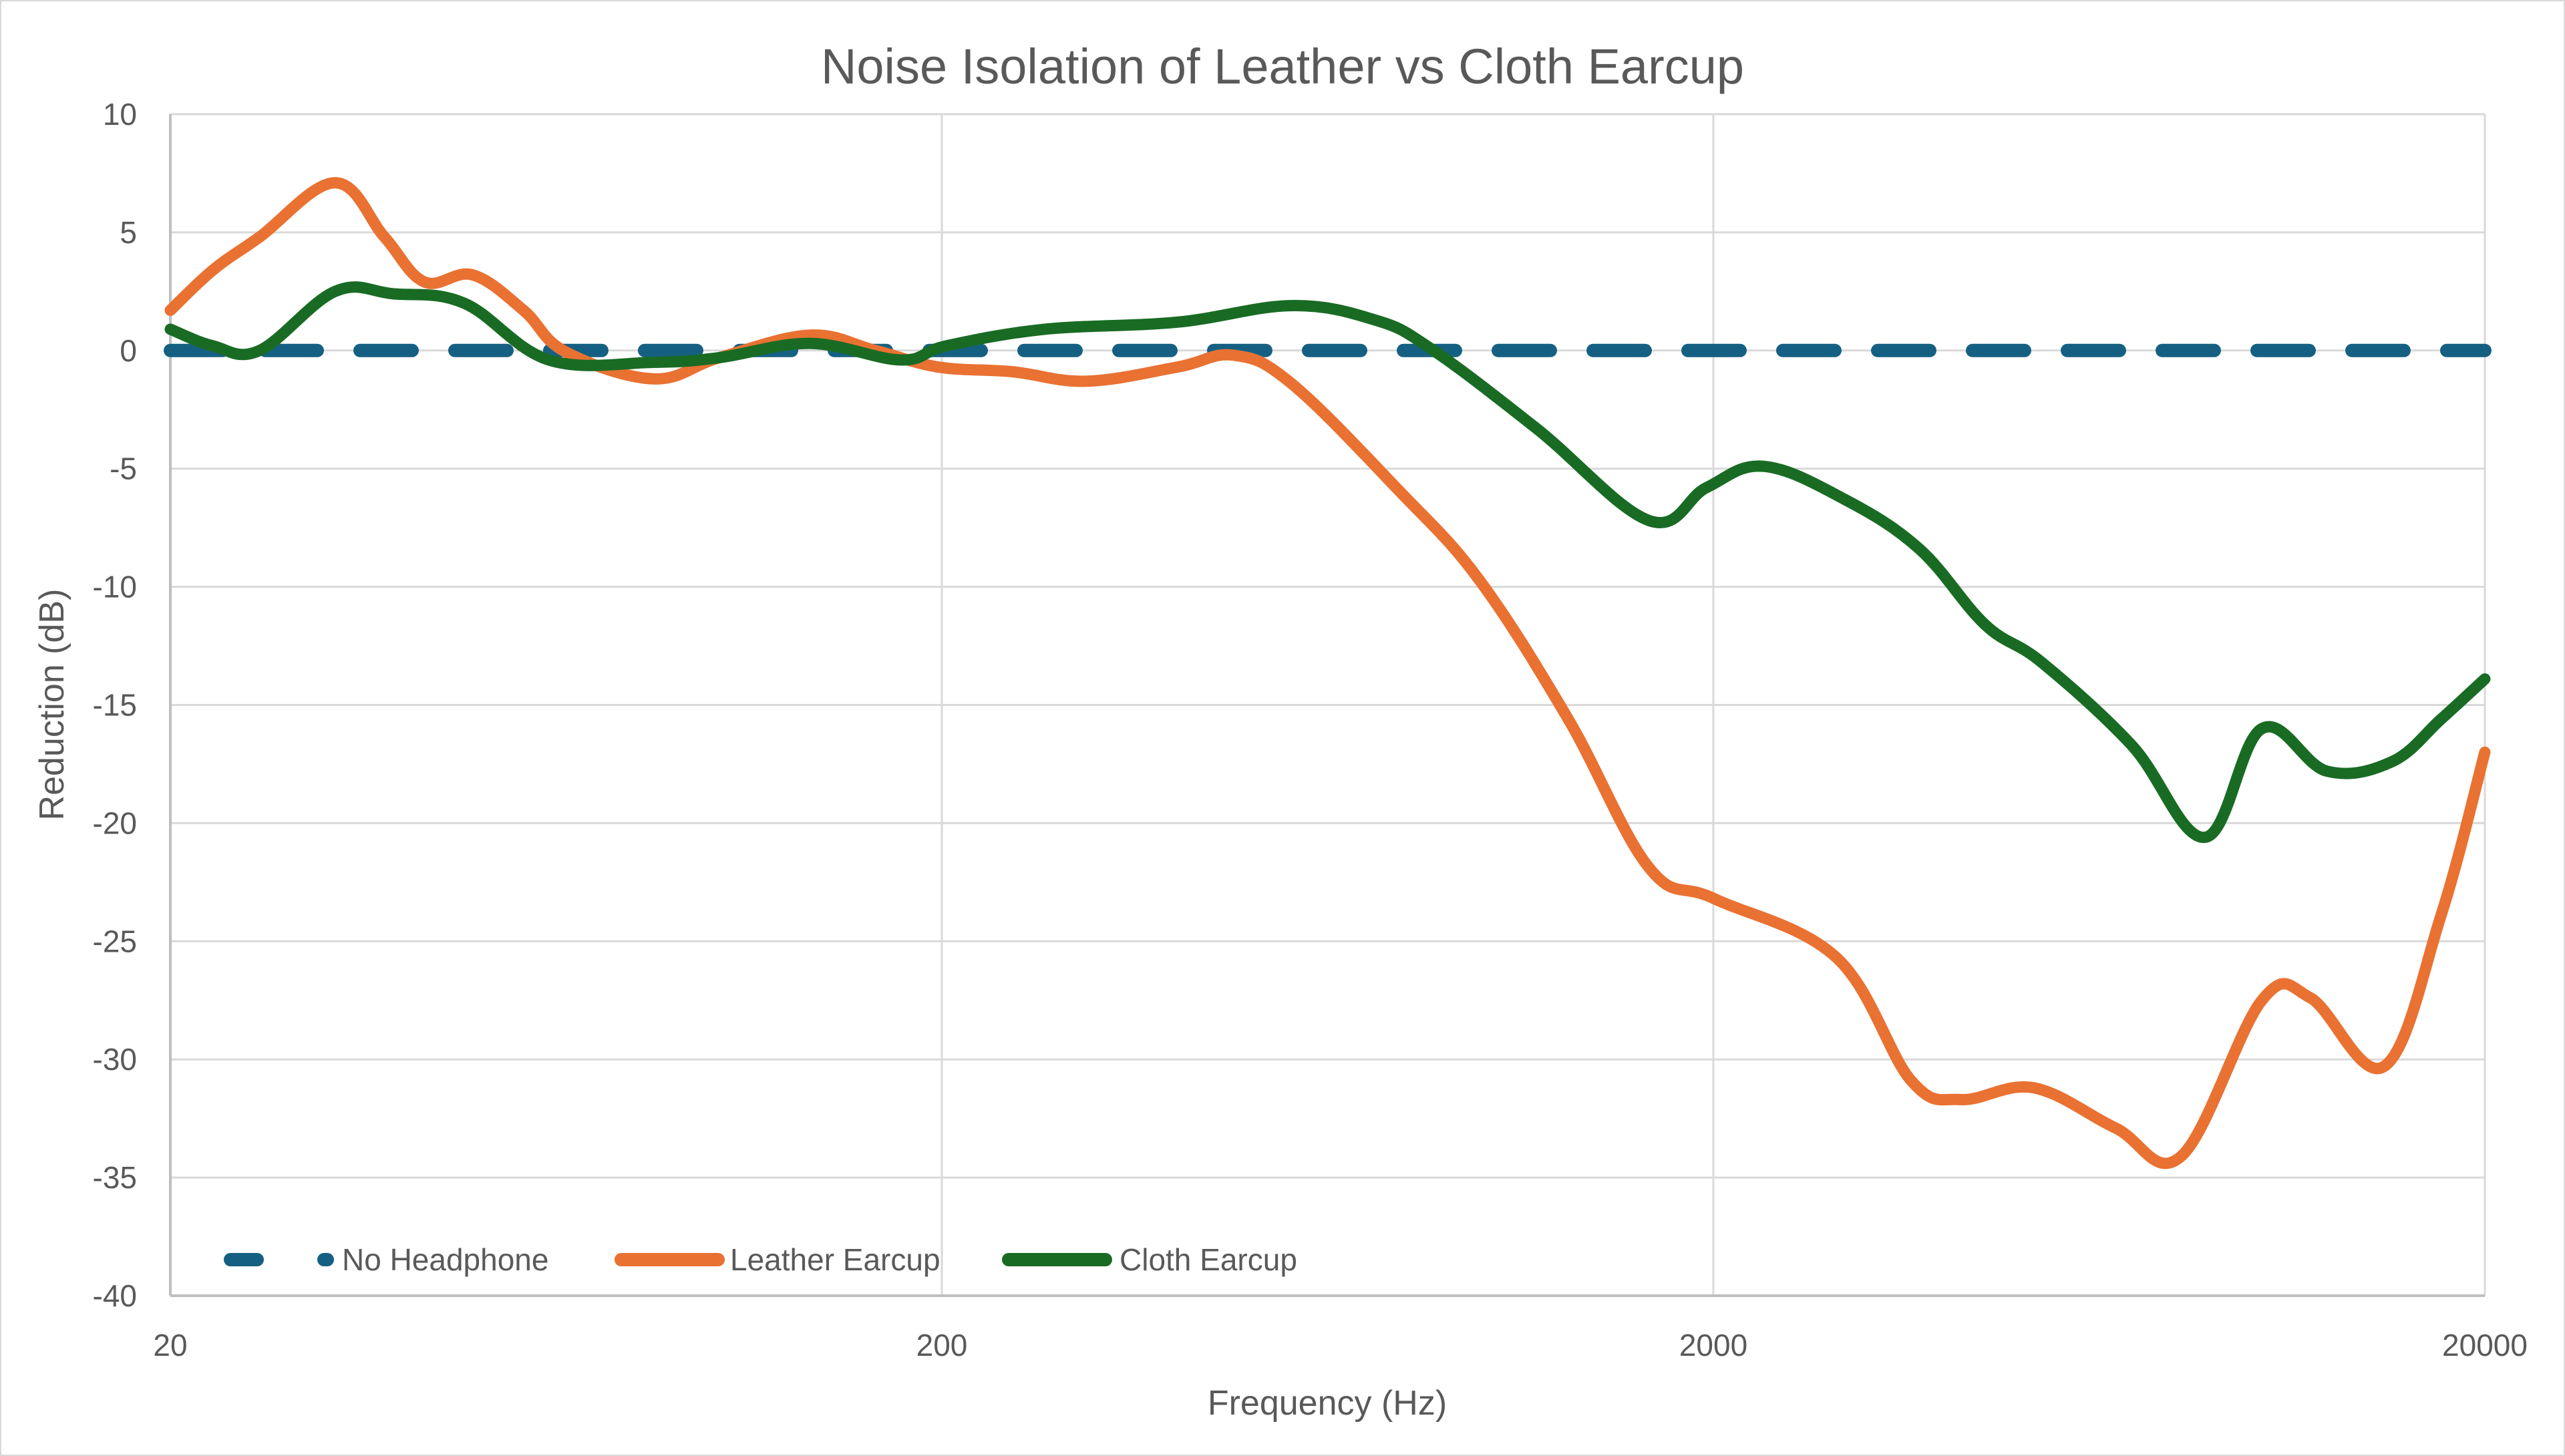 This screenshot has height=1456, width=2565. What do you see at coordinates (115, 1177) in the screenshot?
I see `y-tick-label: -35` at bounding box center [115, 1177].